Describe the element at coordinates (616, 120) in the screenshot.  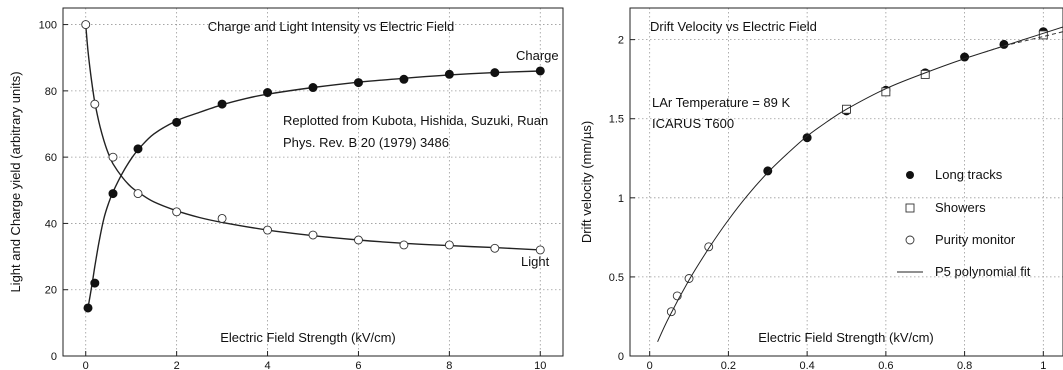
I see `y-tick-label: 1.5` at that location.